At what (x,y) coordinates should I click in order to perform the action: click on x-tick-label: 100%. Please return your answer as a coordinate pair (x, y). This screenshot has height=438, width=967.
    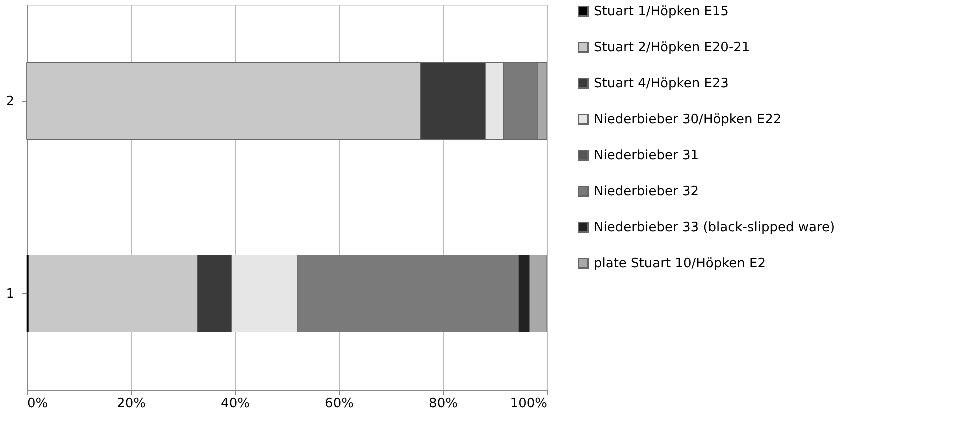
    Looking at the image, I should click on (529, 404).